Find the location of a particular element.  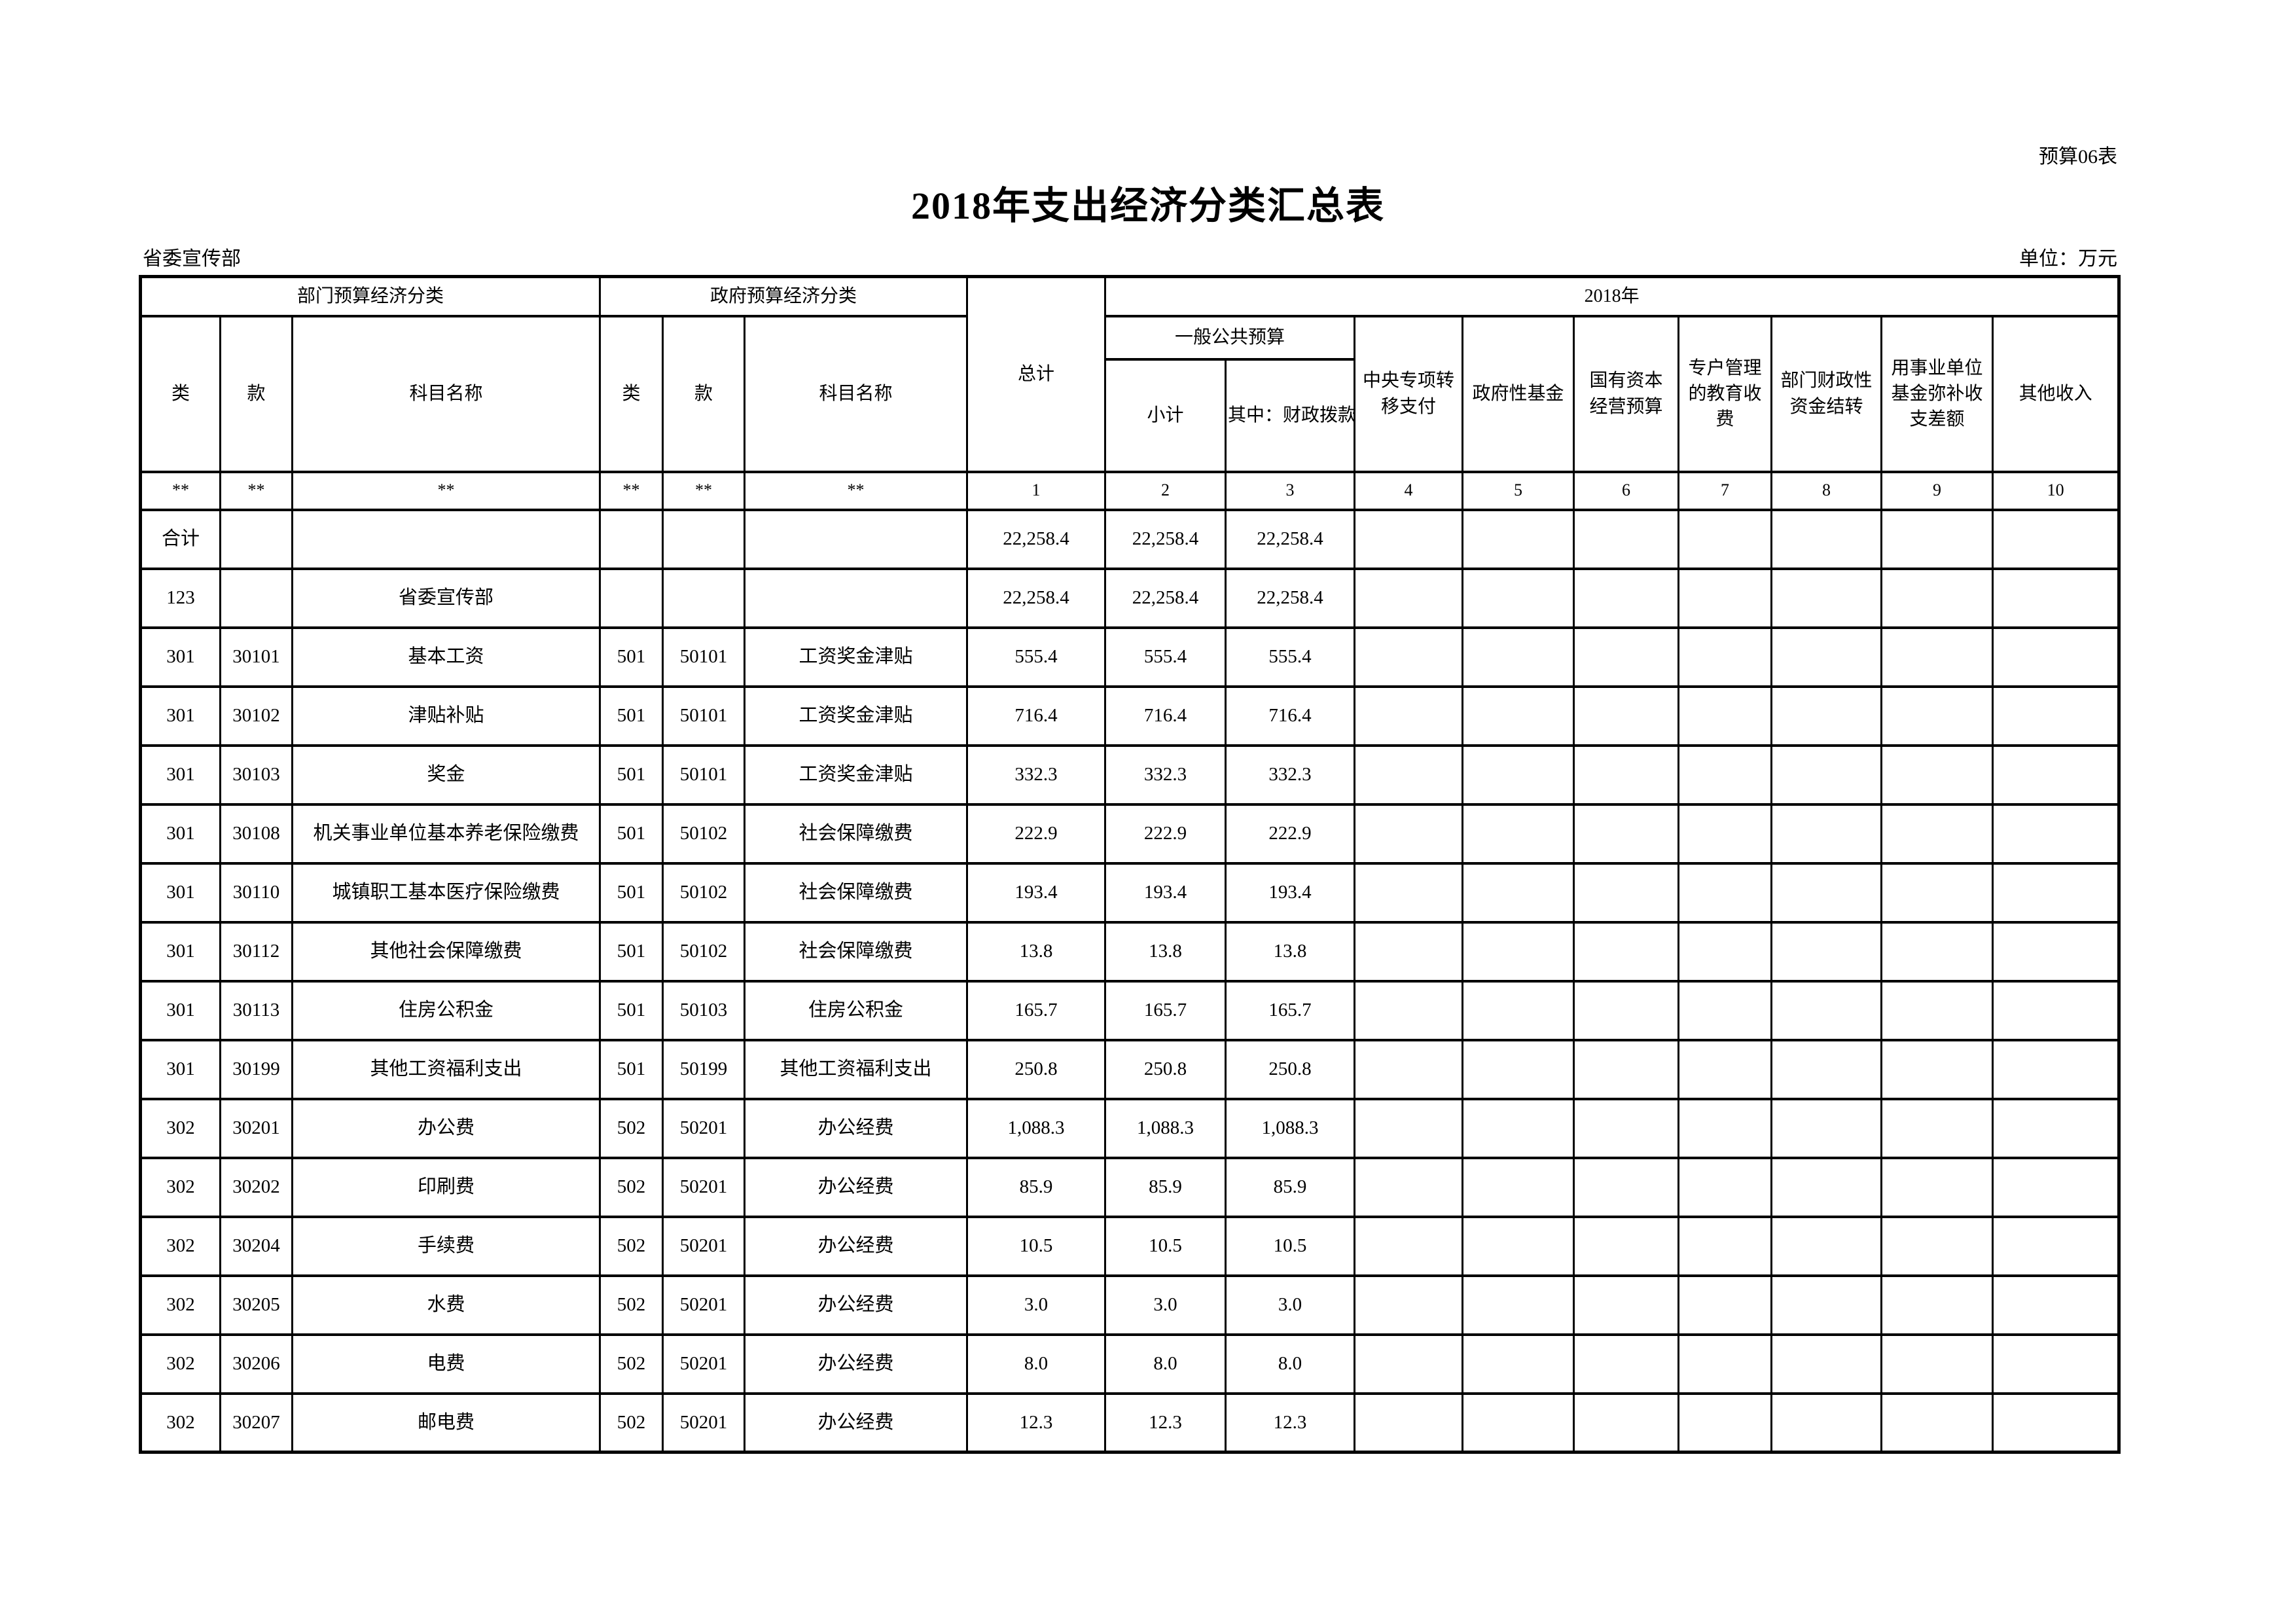

table-row: 302 30207 邮电费 502 50201 办公经费 12.3 12.3 12.3 is located at coordinates (1130, 1423).